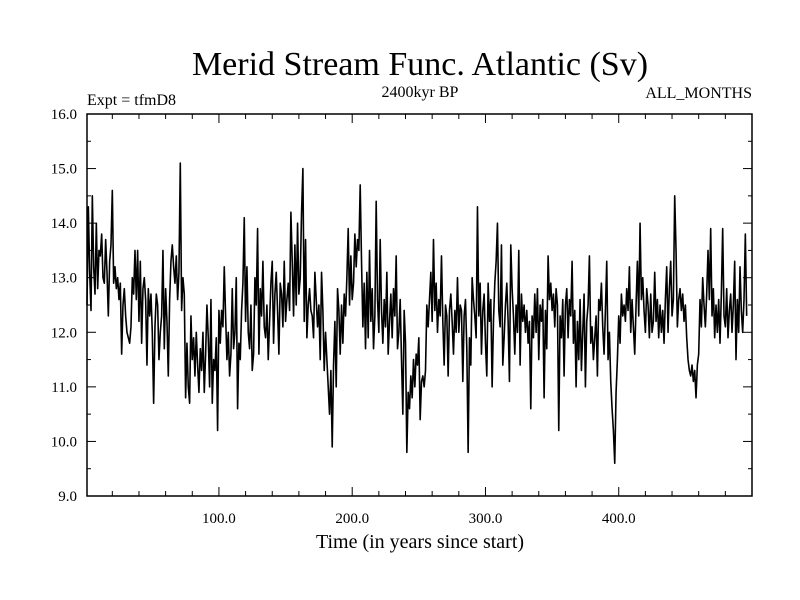  Describe the element at coordinates (352, 519) in the screenshot. I see `x-tick-label: 200.0` at that location.